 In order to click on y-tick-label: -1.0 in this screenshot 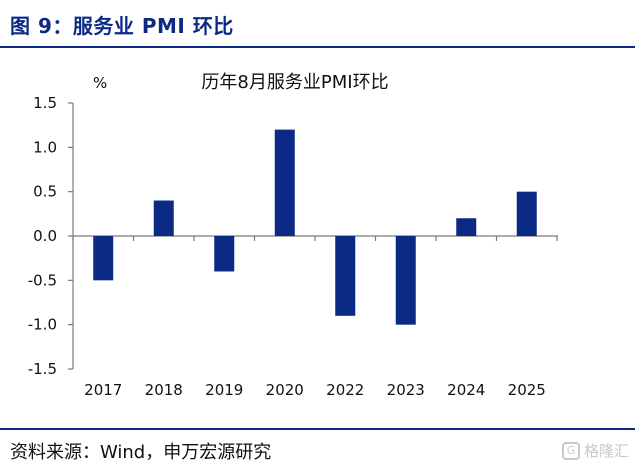, I will do `click(42, 325)`.